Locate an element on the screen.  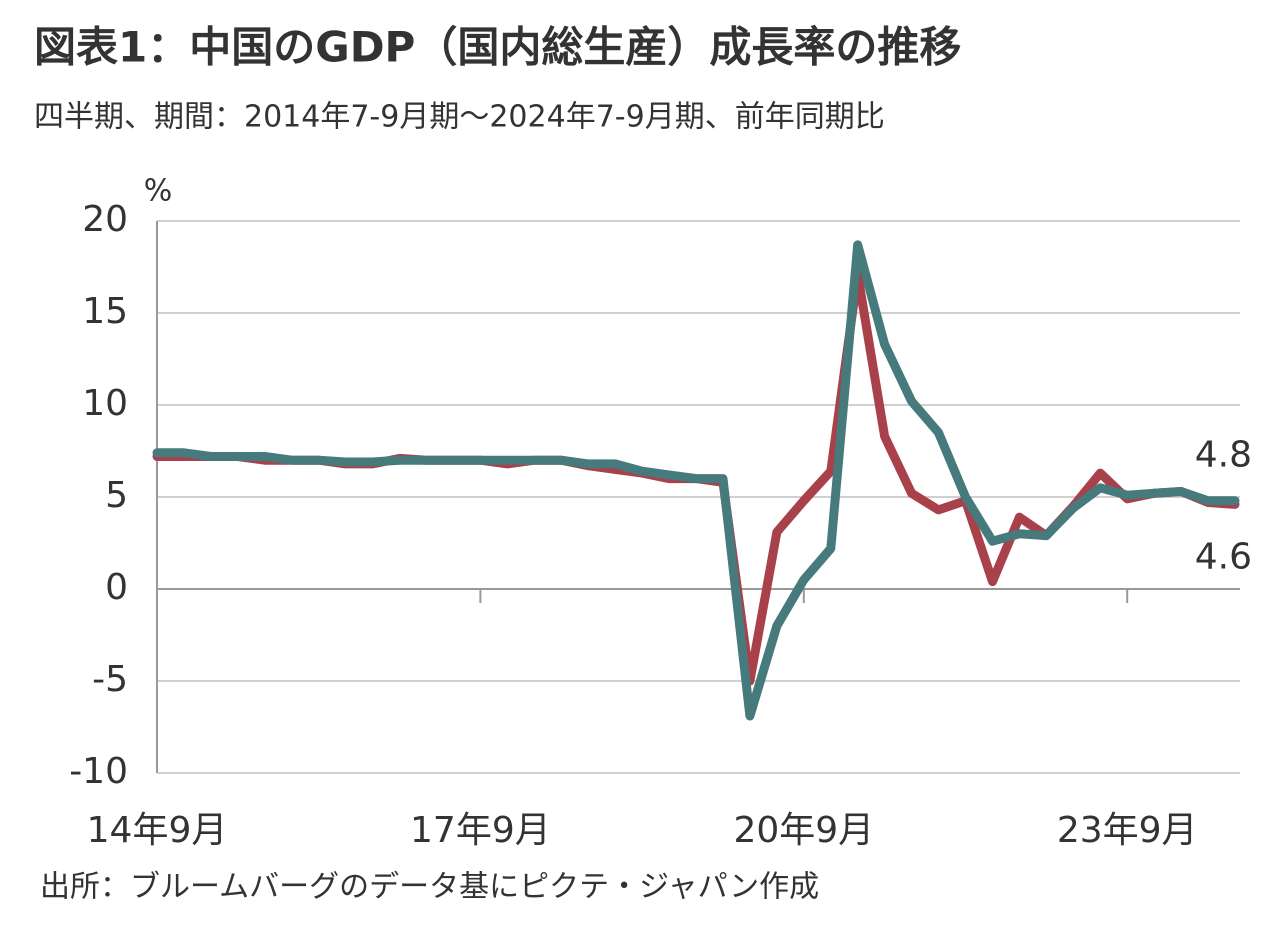
y-tick-label: -10 is located at coordinates (98, 771).